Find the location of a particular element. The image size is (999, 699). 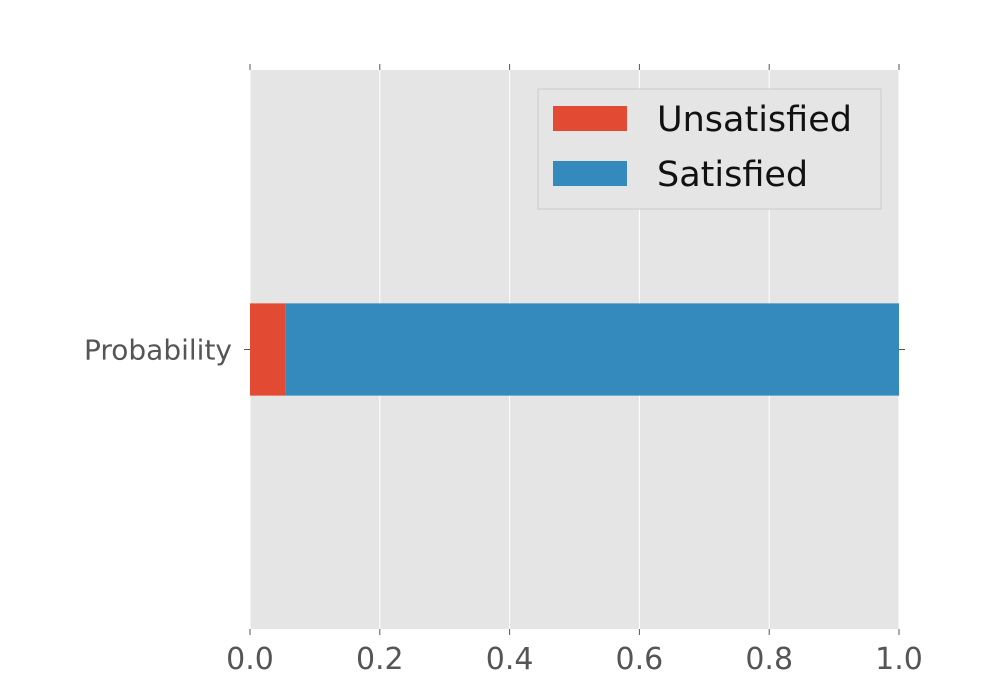

x-tick-label: 0.4 is located at coordinates (510, 659).